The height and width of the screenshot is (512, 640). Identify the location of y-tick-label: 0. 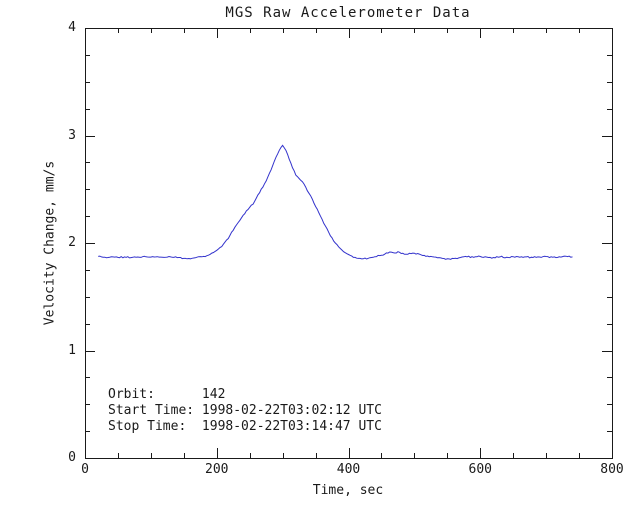
(72, 457).